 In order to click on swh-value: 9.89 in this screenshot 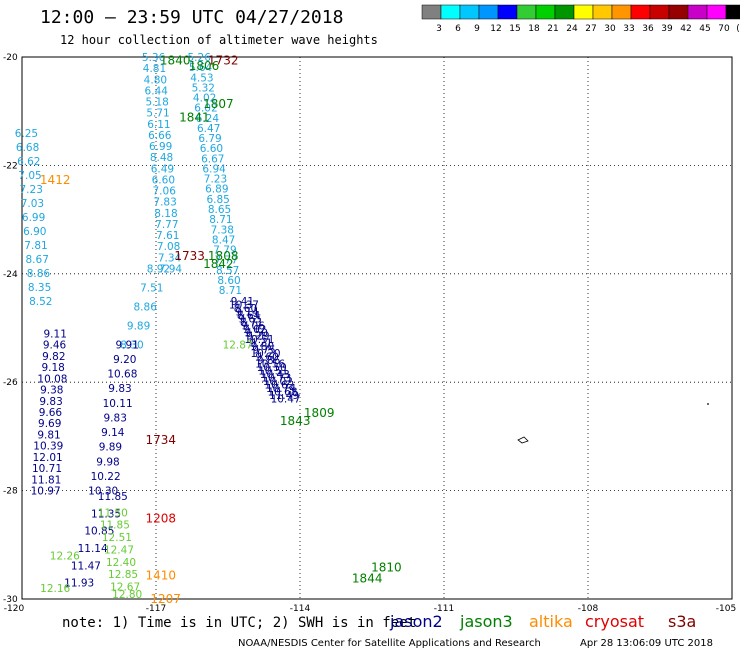, I will do `click(138, 326)`.